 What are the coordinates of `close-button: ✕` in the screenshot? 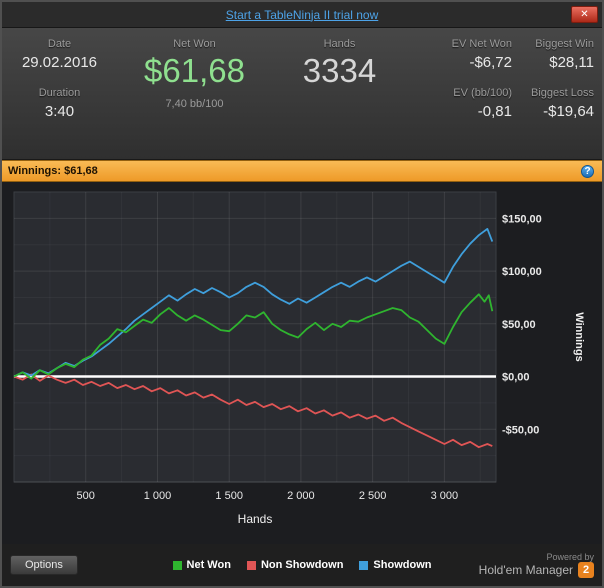 It's located at (584, 14).